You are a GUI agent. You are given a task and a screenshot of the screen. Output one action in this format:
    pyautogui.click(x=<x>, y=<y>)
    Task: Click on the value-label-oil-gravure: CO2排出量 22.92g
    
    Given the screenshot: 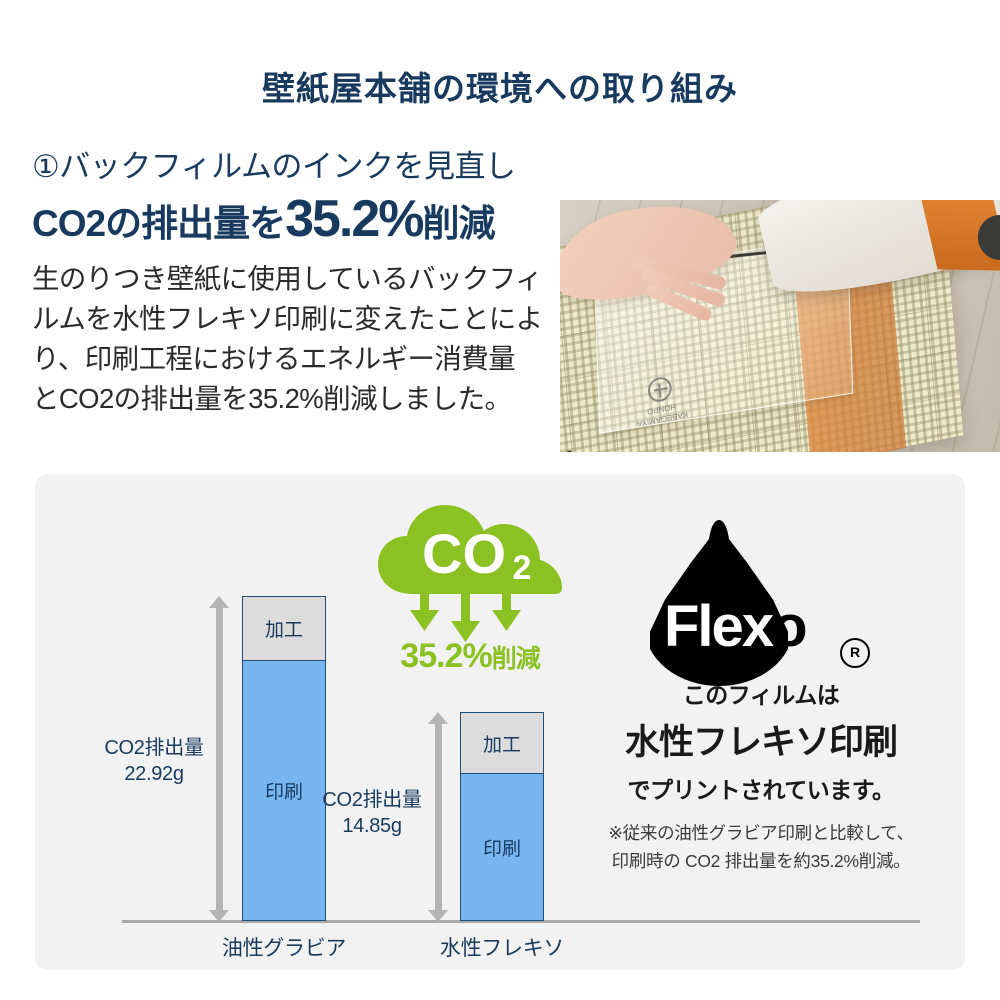 What is the action you would take?
    pyautogui.click(x=154, y=761)
    